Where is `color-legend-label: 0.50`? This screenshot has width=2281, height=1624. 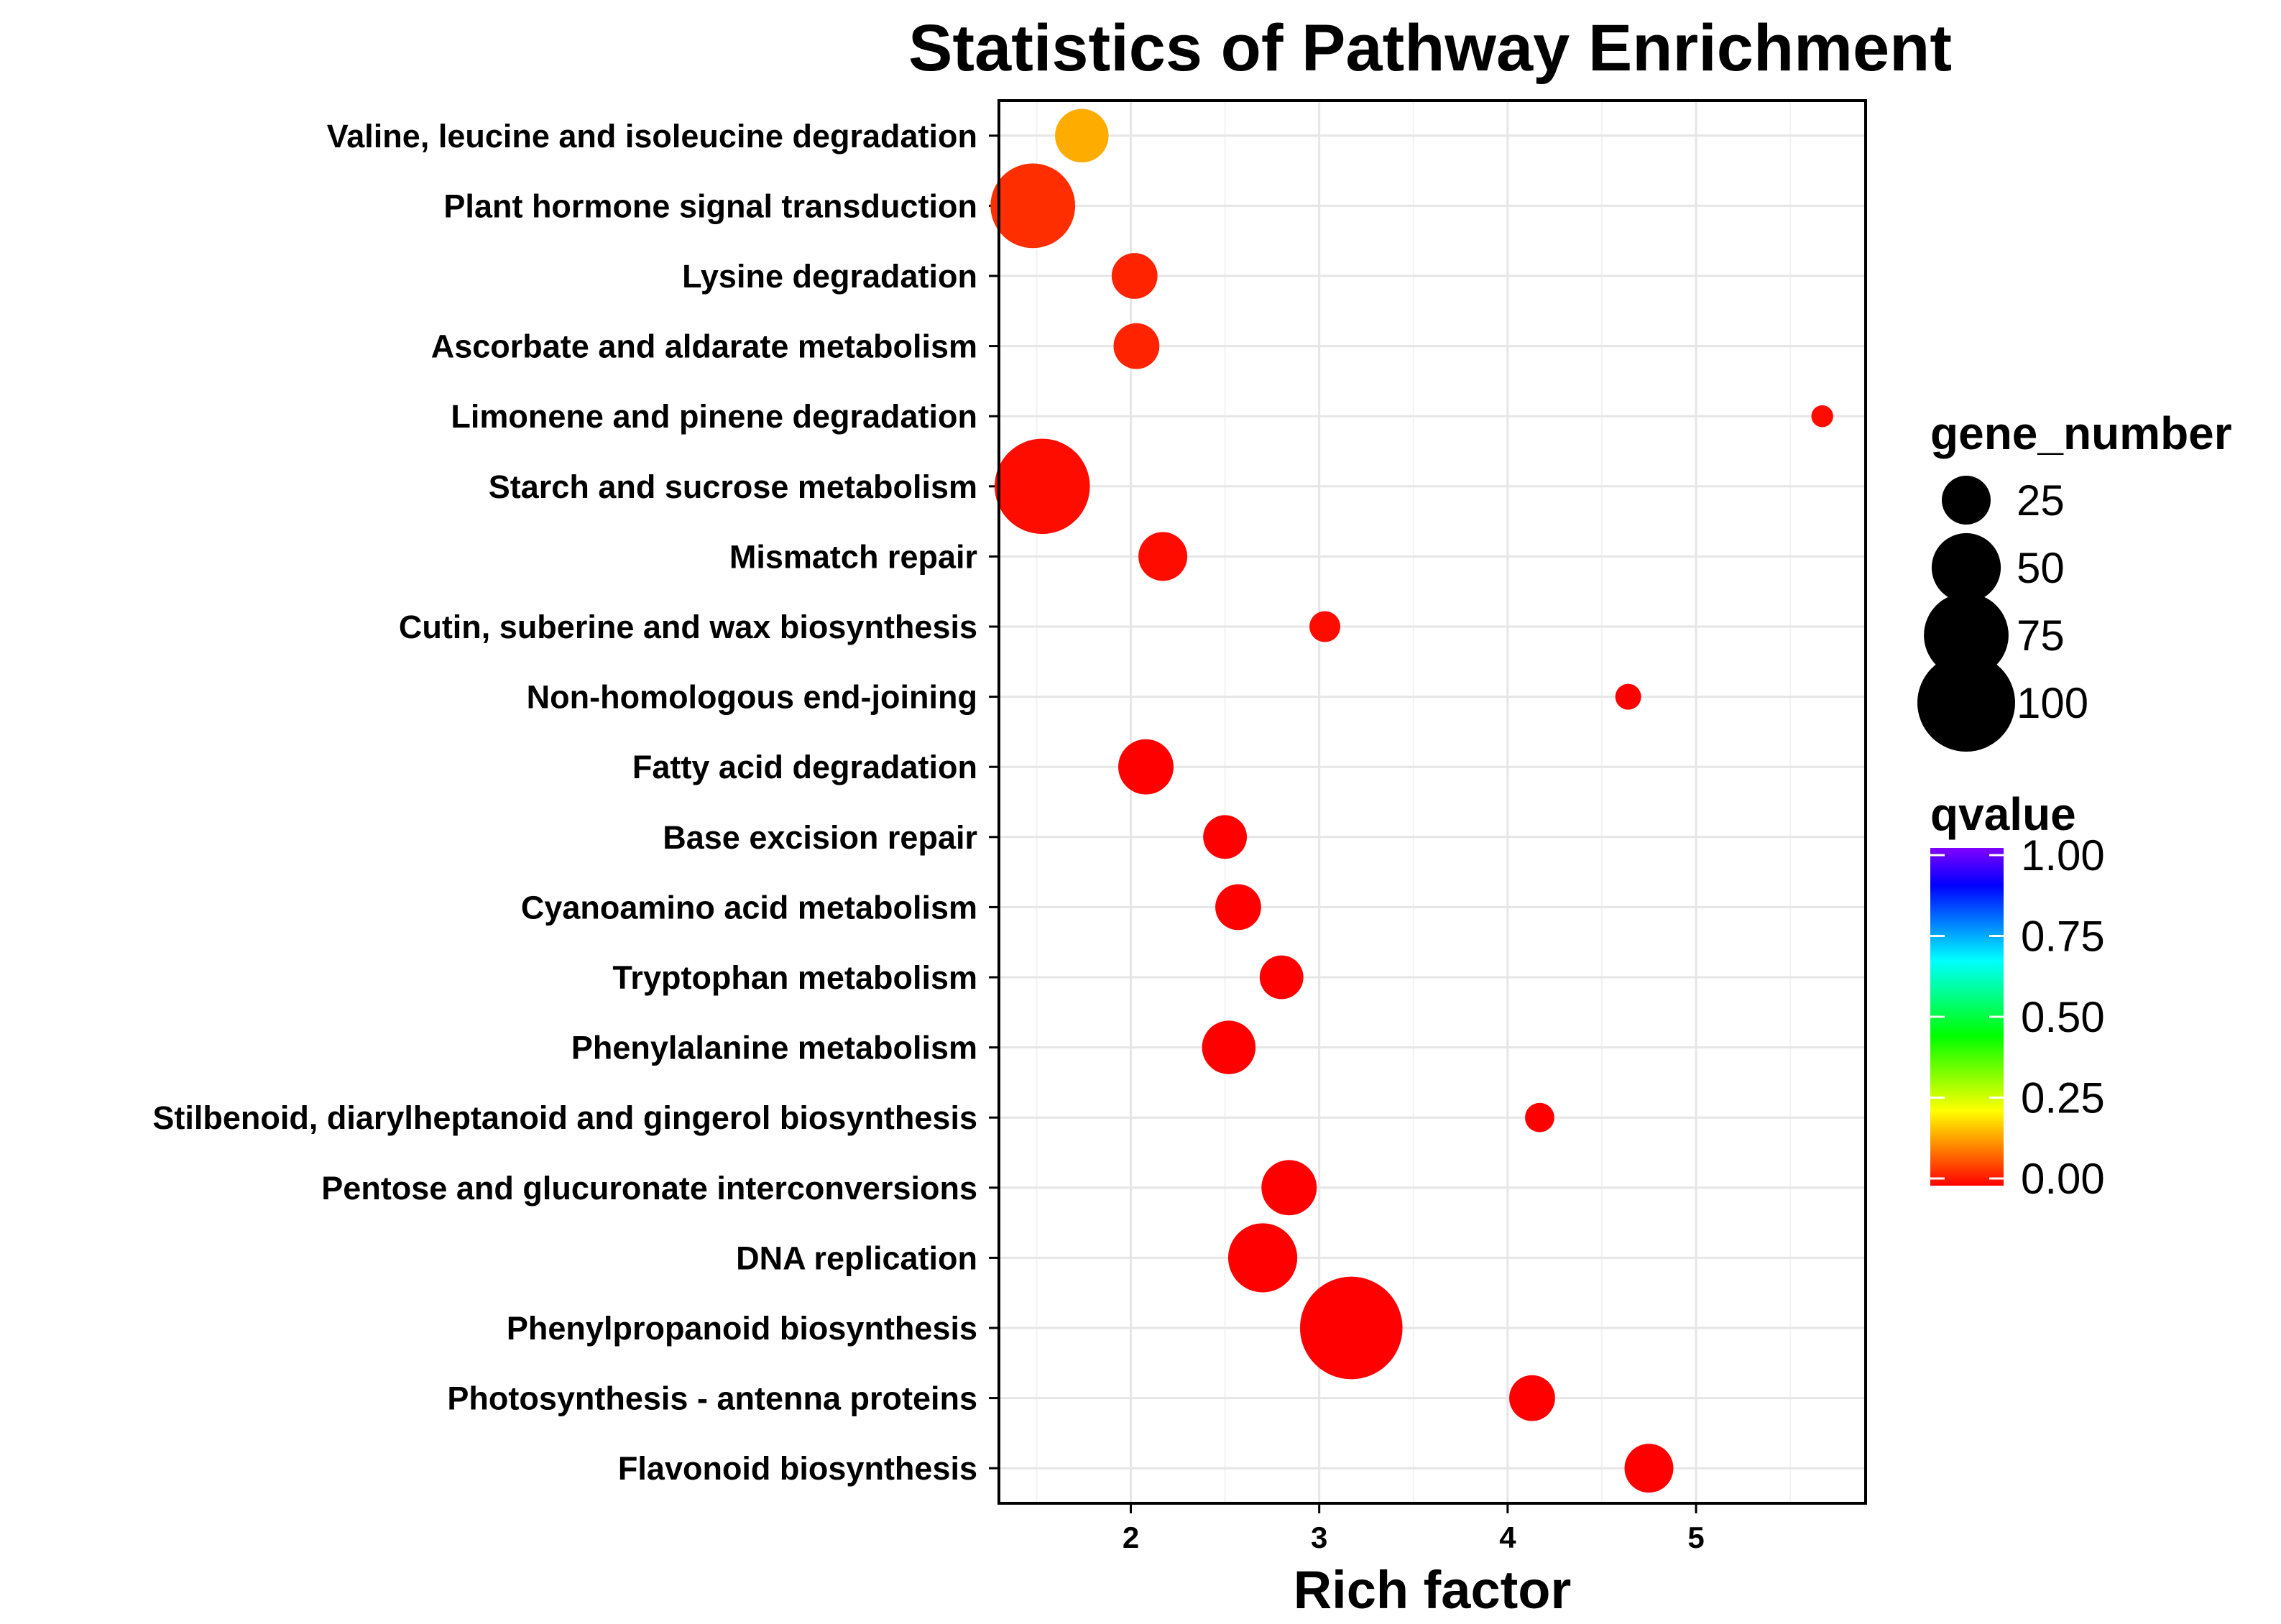 color-legend-label: 0.50 is located at coordinates (2063, 1017).